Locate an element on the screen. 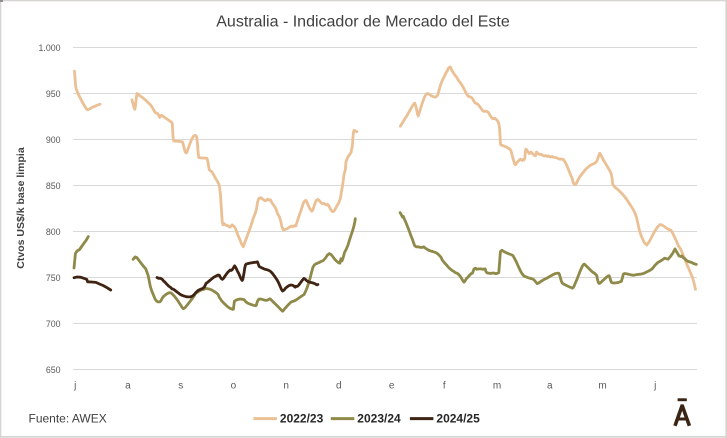 Image resolution: width=727 pixels, height=438 pixels. svg-text: e is located at coordinates (392, 386).